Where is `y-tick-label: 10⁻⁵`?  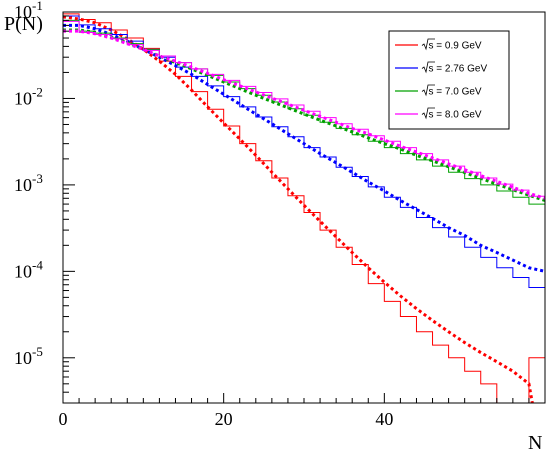 y-tick-label: 10⁻⁵ is located at coordinates (28, 356).